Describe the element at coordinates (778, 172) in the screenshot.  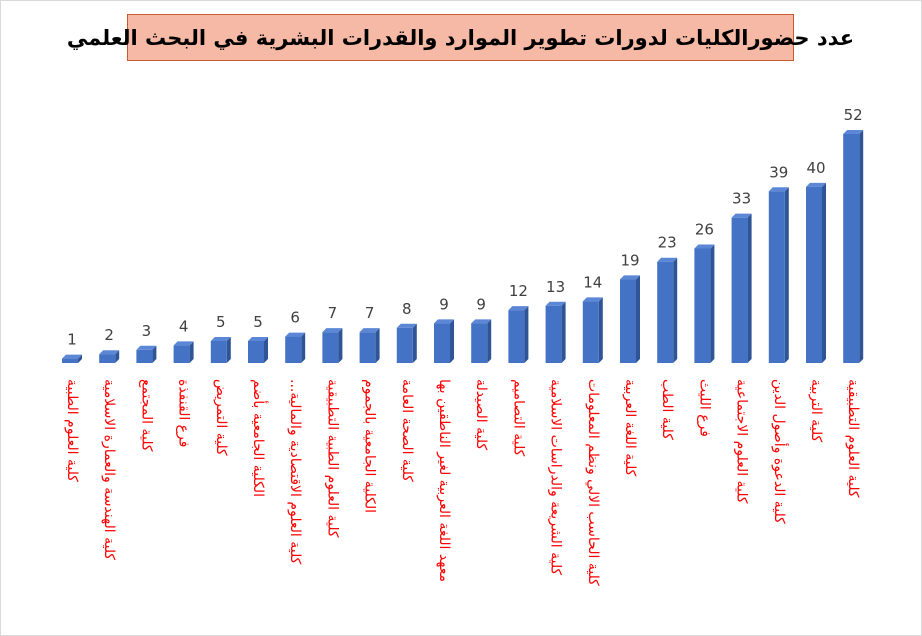
I see `data-label: 39` at that location.